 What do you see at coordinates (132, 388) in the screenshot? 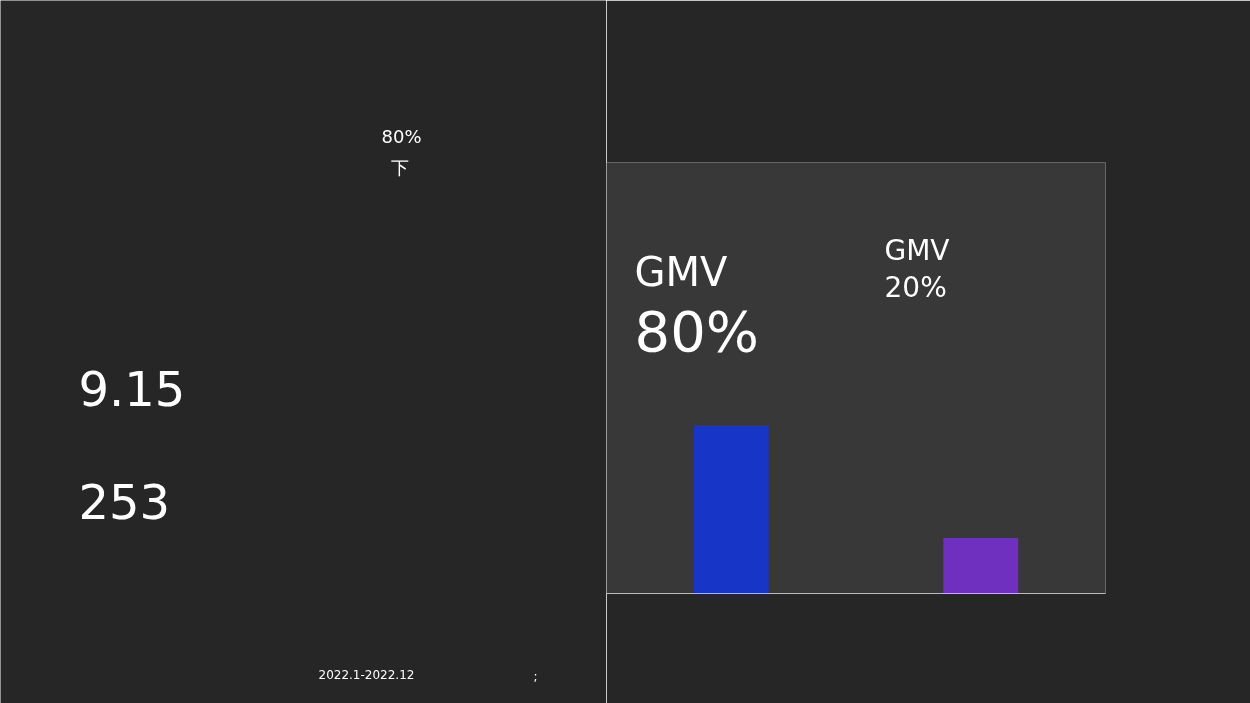
I see `text: 9.15` at bounding box center [132, 388].